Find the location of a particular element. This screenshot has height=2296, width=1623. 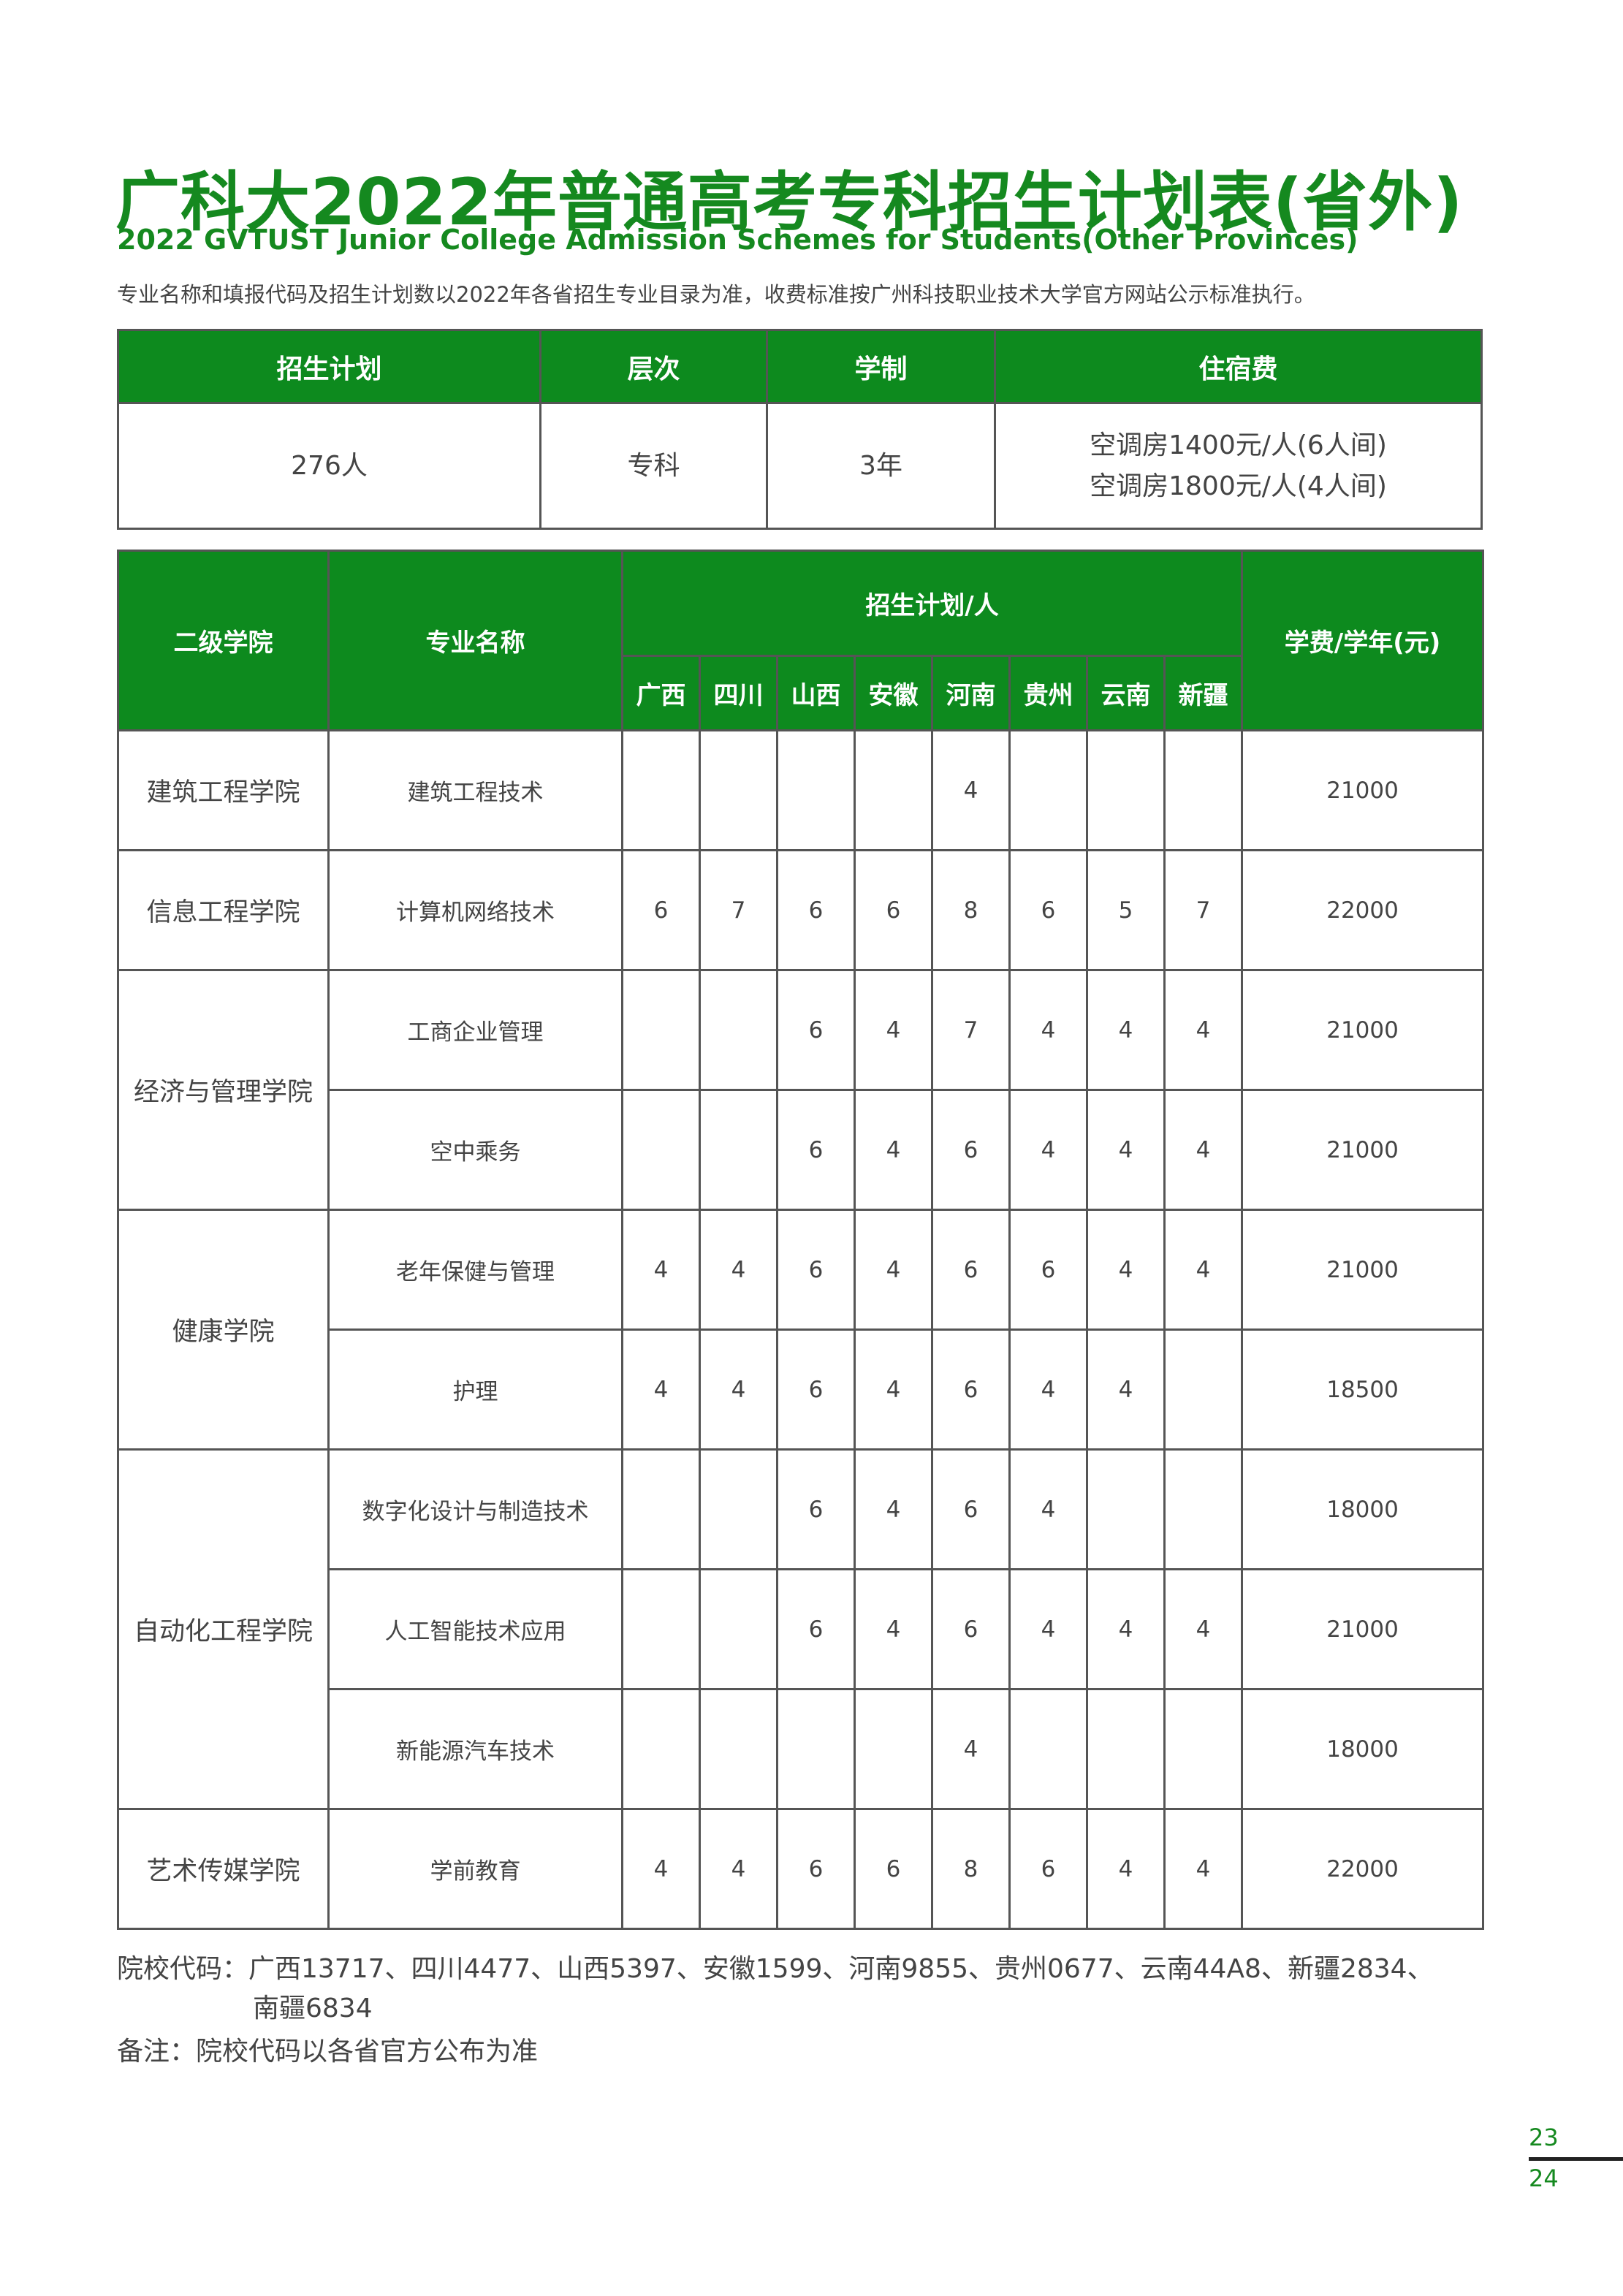

header-duration: 学制 is located at coordinates (881, 366).